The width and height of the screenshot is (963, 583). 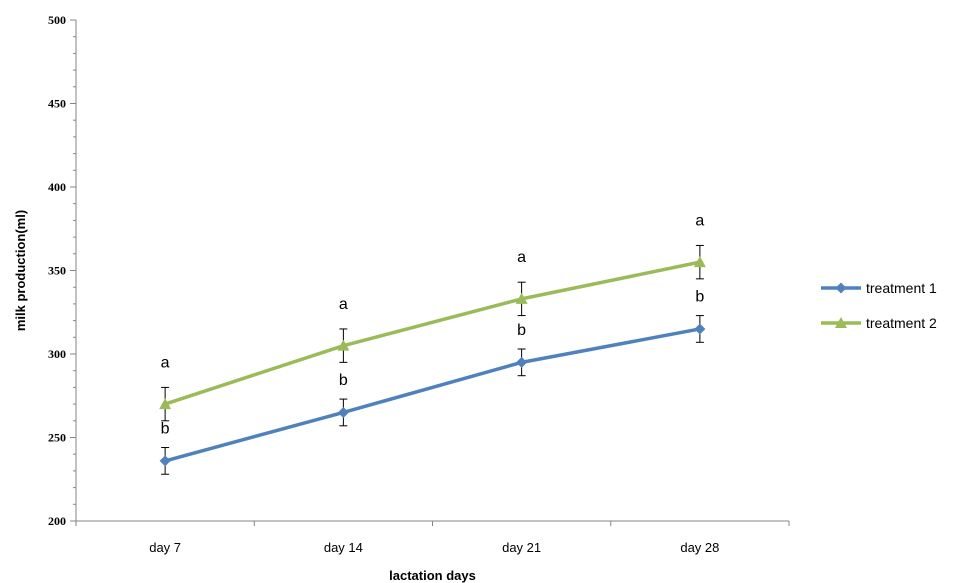 I want to click on y-axis-title: milk production(ml), so click(x=20, y=270).